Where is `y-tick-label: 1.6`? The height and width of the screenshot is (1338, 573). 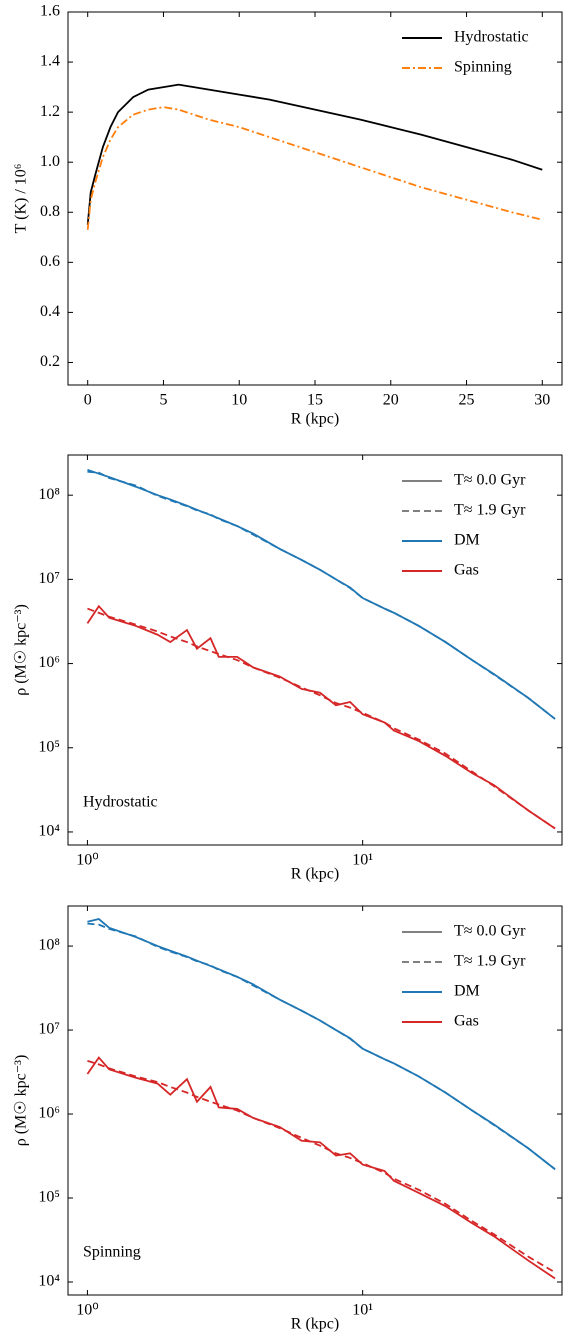
y-tick-label: 1.6 is located at coordinates (50, 11).